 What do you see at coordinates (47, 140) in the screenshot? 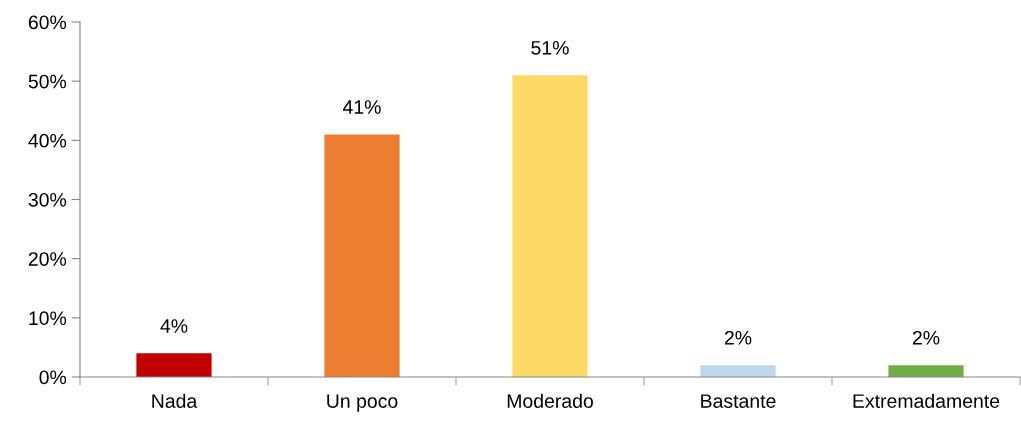
I see `y-tick-label: 40%` at bounding box center [47, 140].